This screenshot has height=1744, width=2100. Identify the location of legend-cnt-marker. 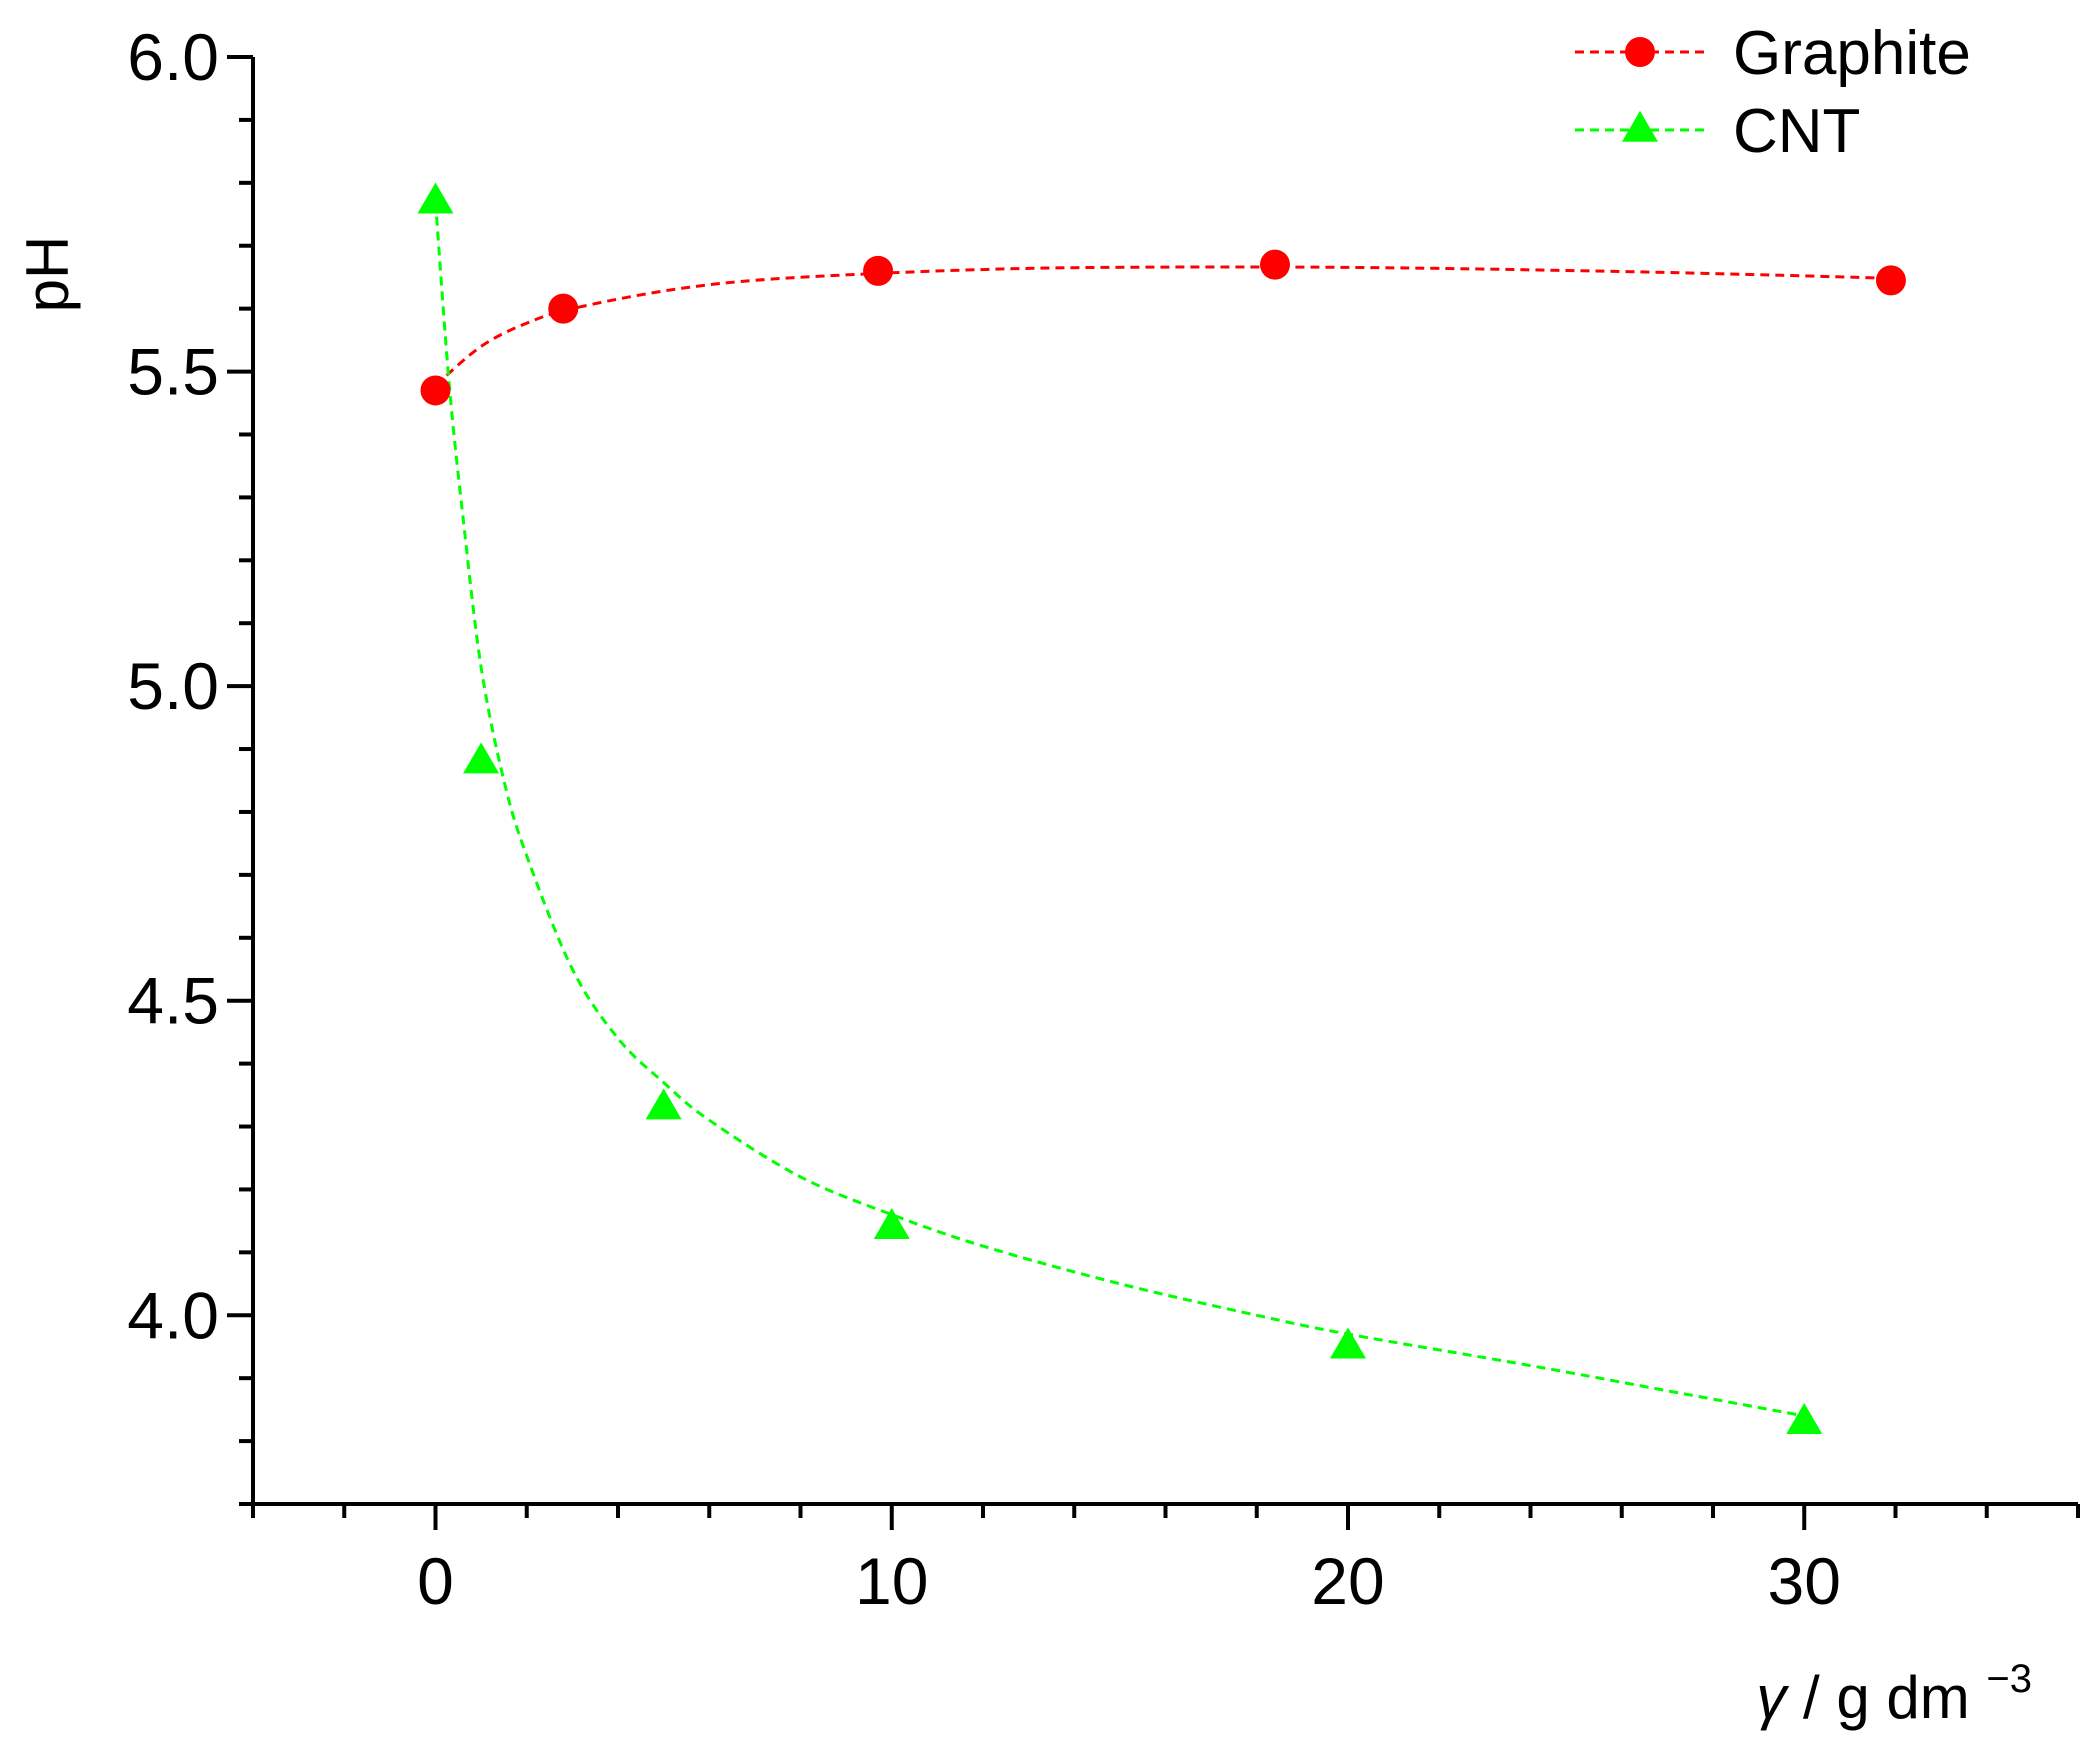
(1640, 126).